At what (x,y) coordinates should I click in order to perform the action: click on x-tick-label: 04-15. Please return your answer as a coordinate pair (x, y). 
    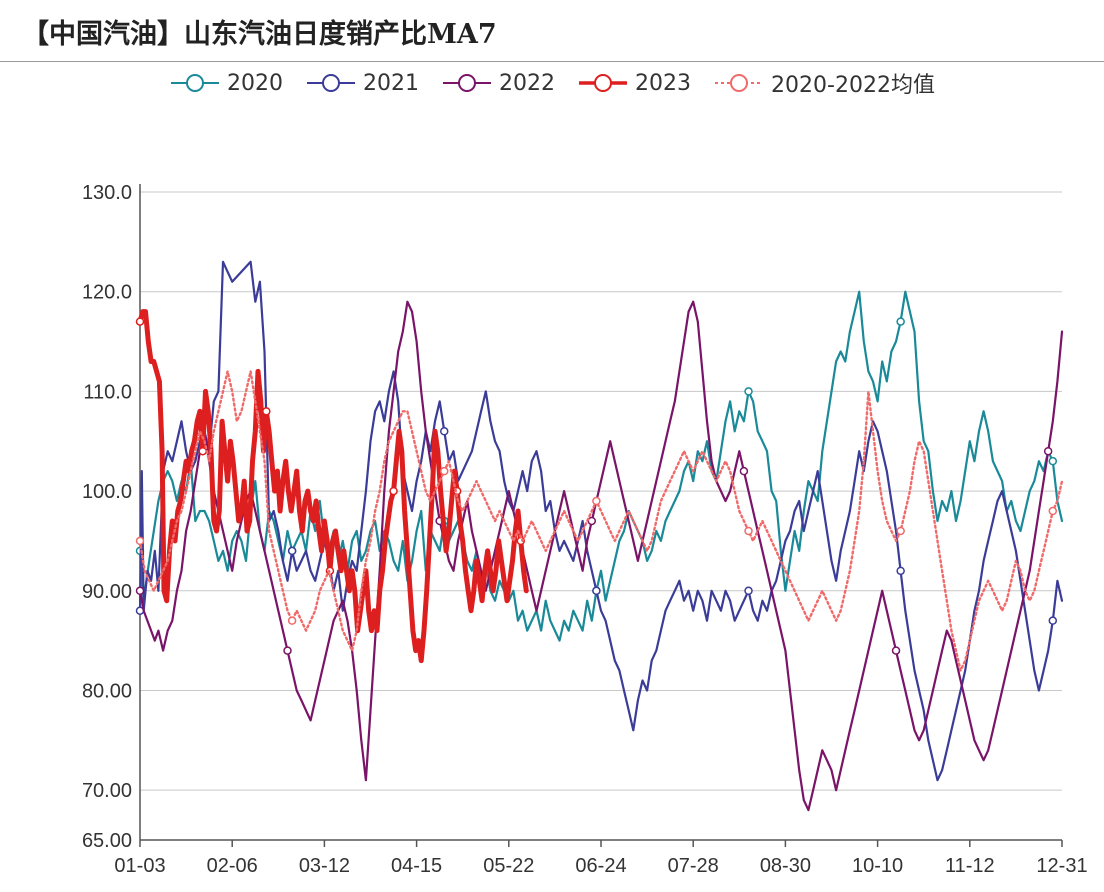
    Looking at the image, I should click on (416, 866).